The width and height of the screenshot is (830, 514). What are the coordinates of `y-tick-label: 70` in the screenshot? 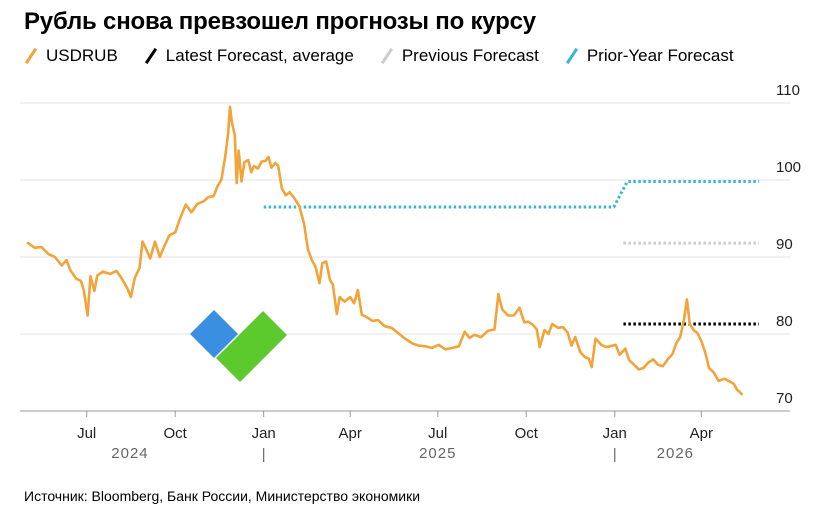 It's located at (784, 398).